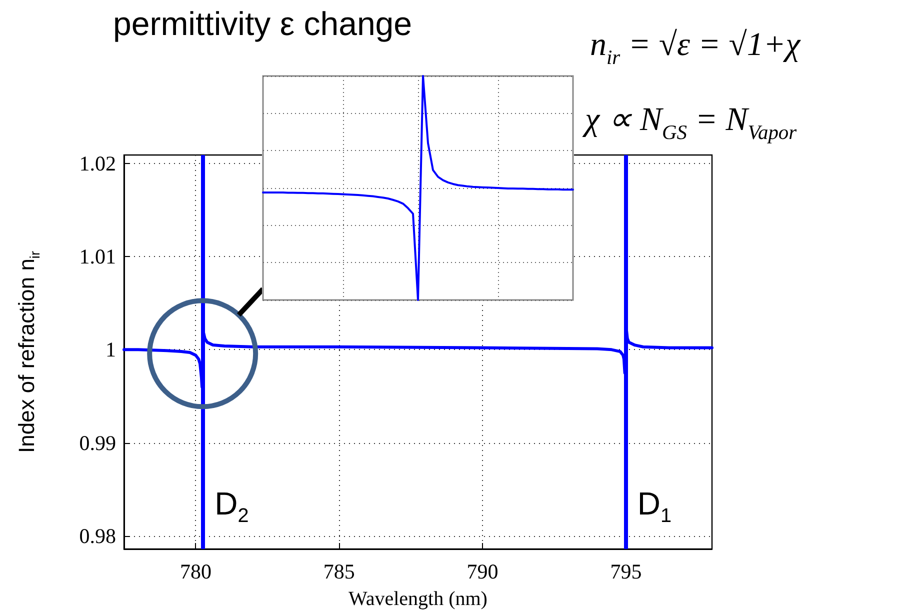 The image size is (922, 614). What do you see at coordinates (339, 572) in the screenshot?
I see `x-tick-label: 785` at bounding box center [339, 572].